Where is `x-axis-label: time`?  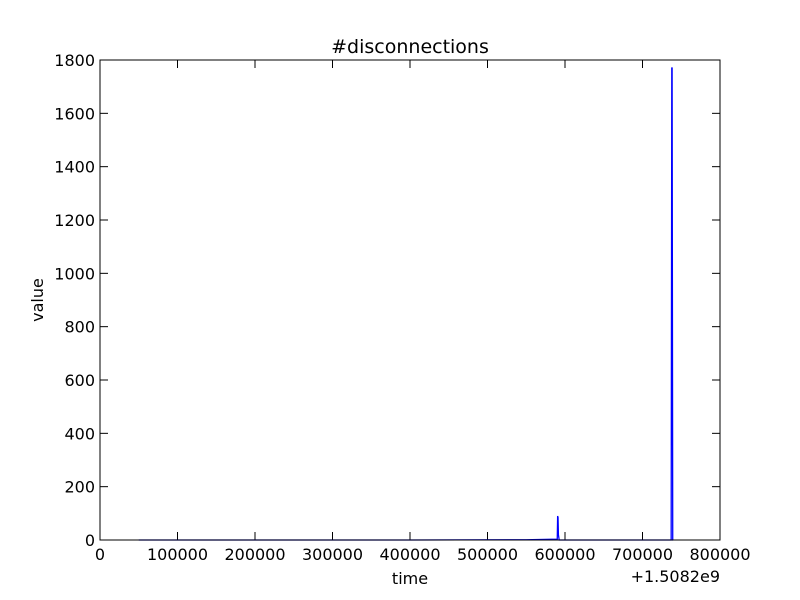 x-axis-label: time is located at coordinates (410, 578).